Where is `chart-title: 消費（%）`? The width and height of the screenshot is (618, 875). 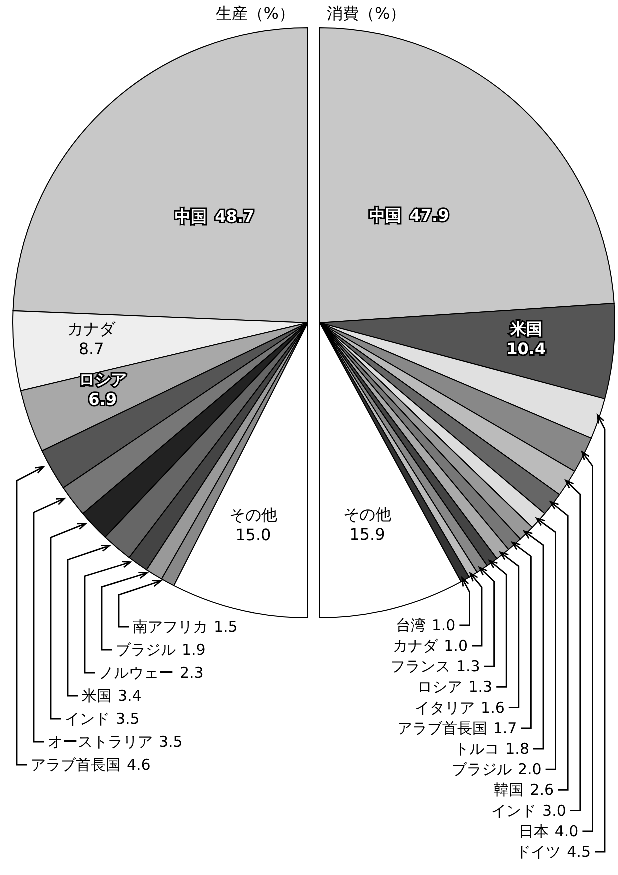
chart-title: 消費（%） is located at coordinates (366, 14).